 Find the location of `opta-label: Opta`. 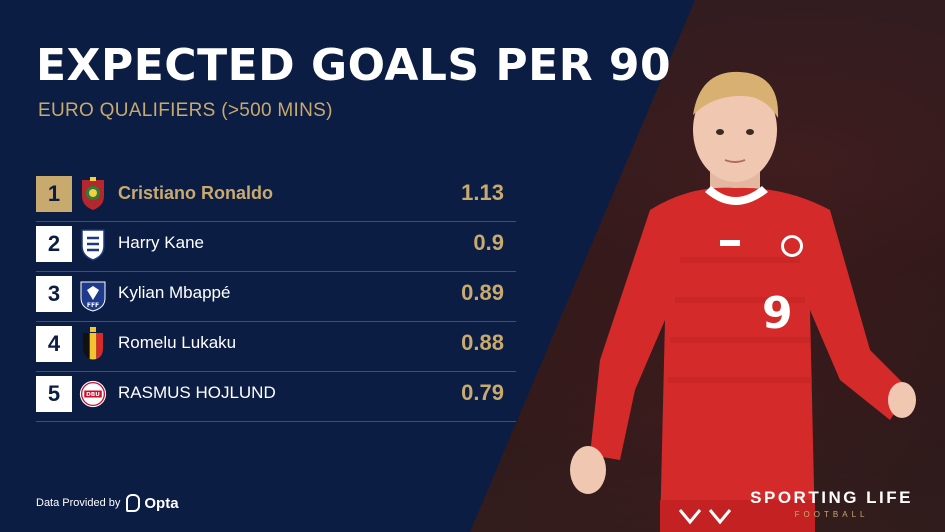

opta-label: Opta is located at coordinates (161, 503).